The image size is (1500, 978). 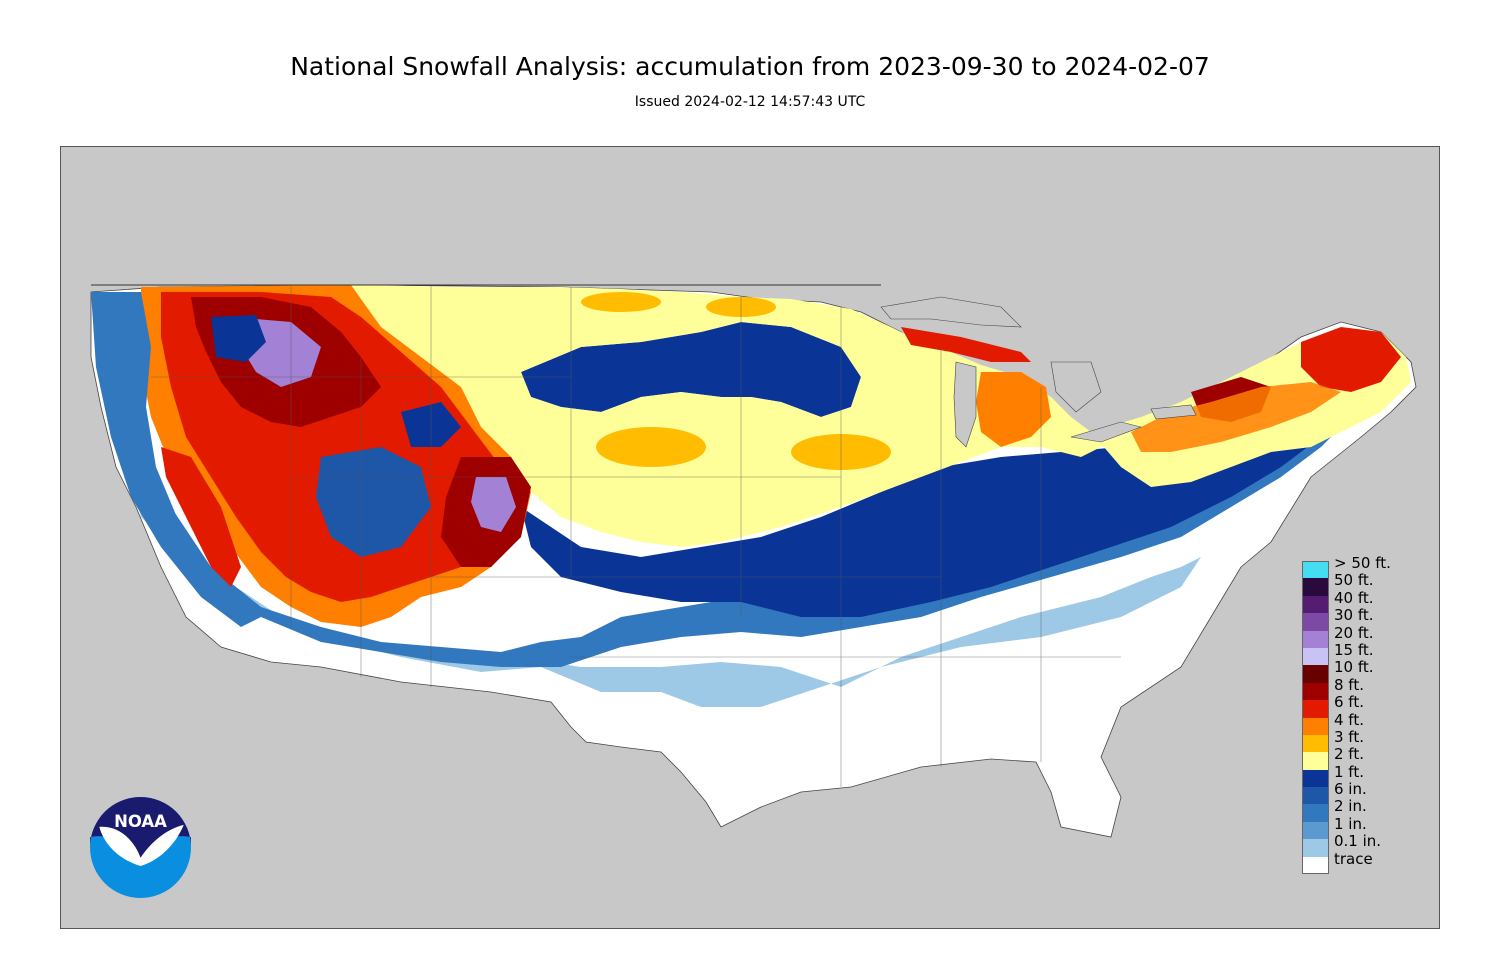 What do you see at coordinates (1354, 632) in the screenshot?
I see `legend-label: 20 ft.` at bounding box center [1354, 632].